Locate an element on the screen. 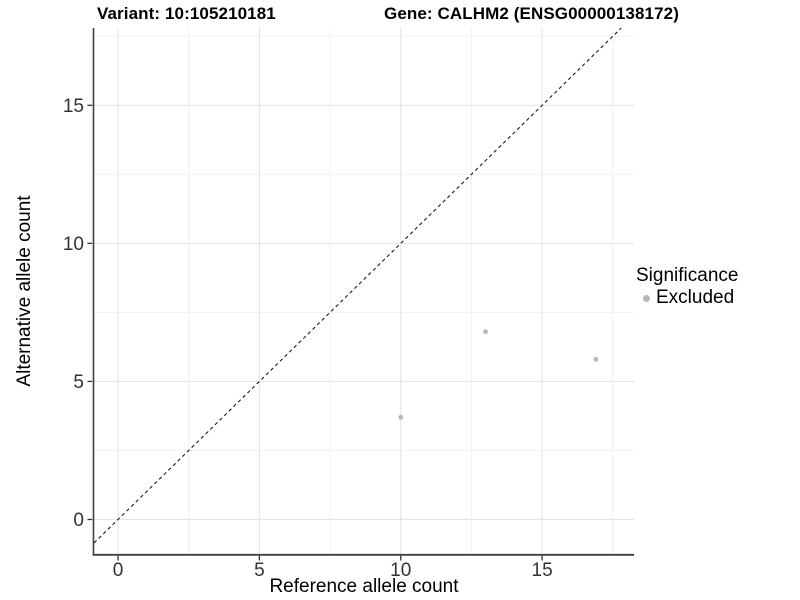  excluded-point-swatch-icon is located at coordinates (646, 298).